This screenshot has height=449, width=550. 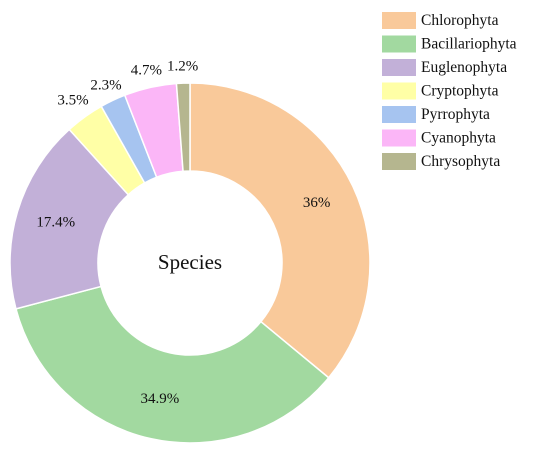 What do you see at coordinates (160, 399) in the screenshot?
I see `data-label-bacillariophyta: 34.9%` at bounding box center [160, 399].